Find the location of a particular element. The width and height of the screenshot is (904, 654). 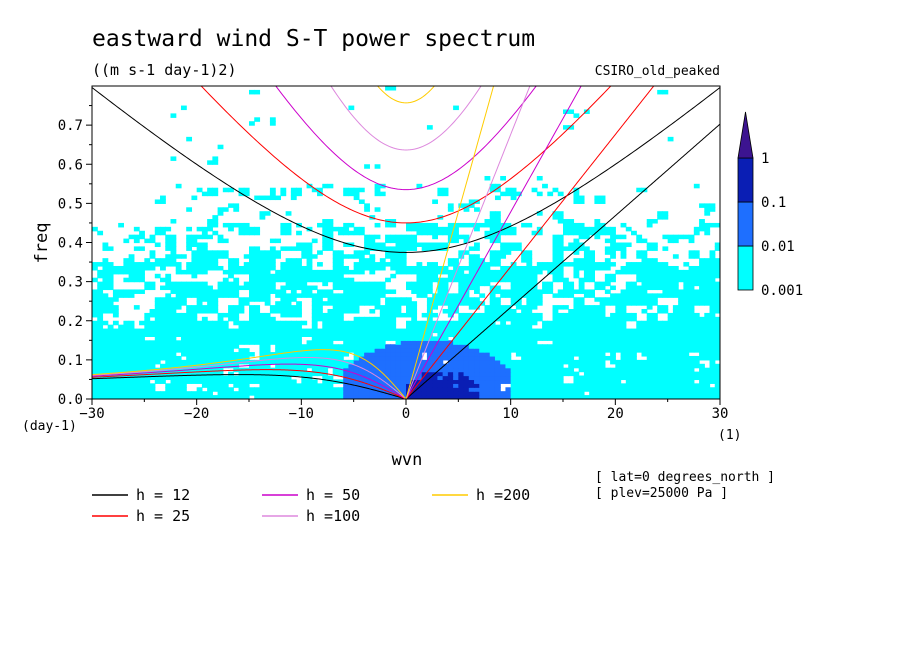

colorbar-segment is located at coordinates (745, 268).